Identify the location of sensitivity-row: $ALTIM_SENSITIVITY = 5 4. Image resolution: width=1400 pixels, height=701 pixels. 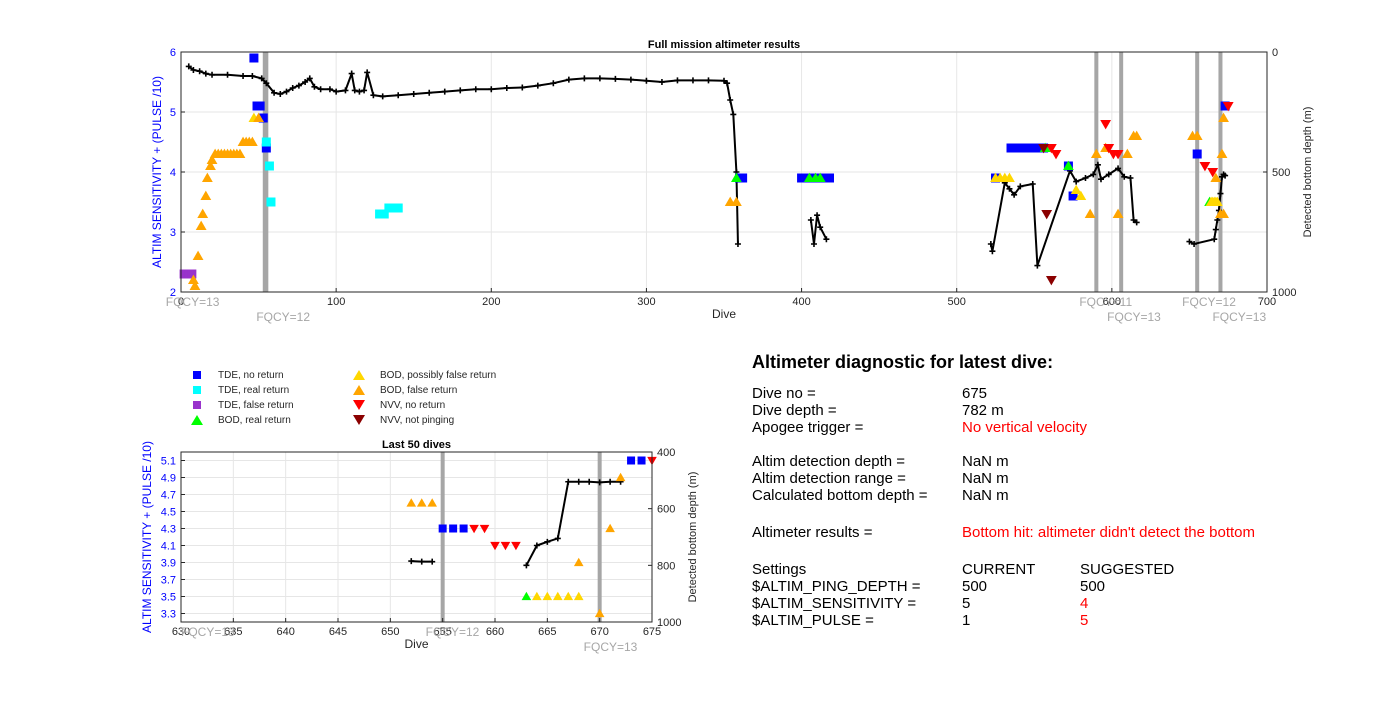
(1062, 603).